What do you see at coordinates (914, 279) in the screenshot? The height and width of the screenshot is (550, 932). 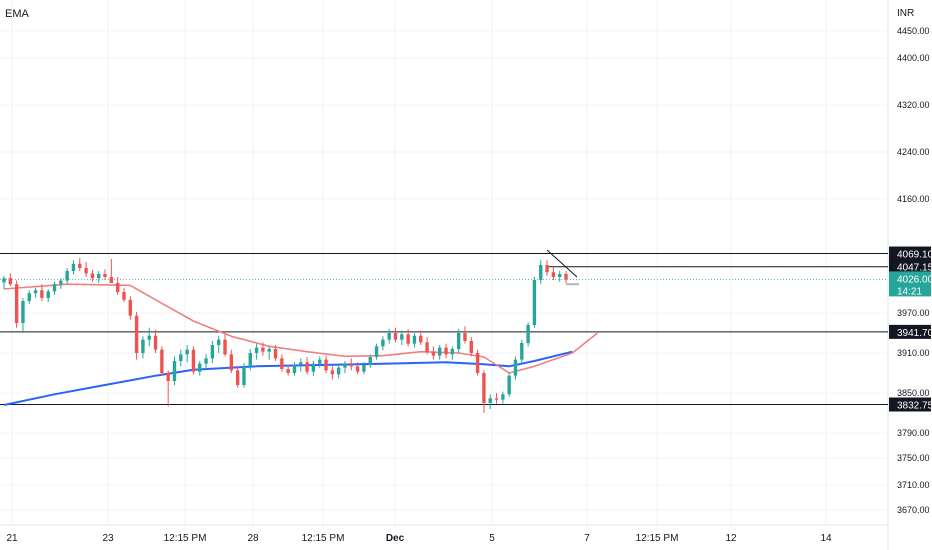 I see `current-price-label: 4026.00` at bounding box center [914, 279].